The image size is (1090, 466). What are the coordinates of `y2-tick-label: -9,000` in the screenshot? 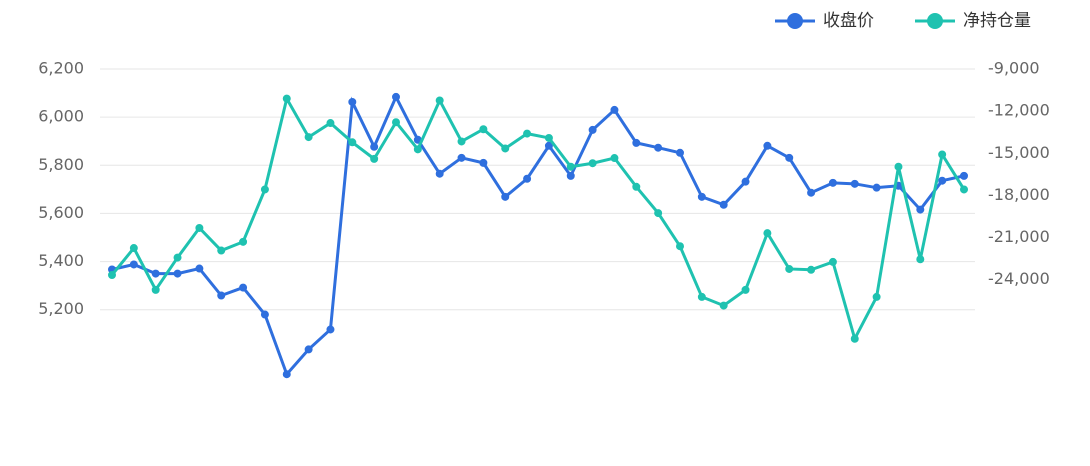 It's located at (1014, 68).